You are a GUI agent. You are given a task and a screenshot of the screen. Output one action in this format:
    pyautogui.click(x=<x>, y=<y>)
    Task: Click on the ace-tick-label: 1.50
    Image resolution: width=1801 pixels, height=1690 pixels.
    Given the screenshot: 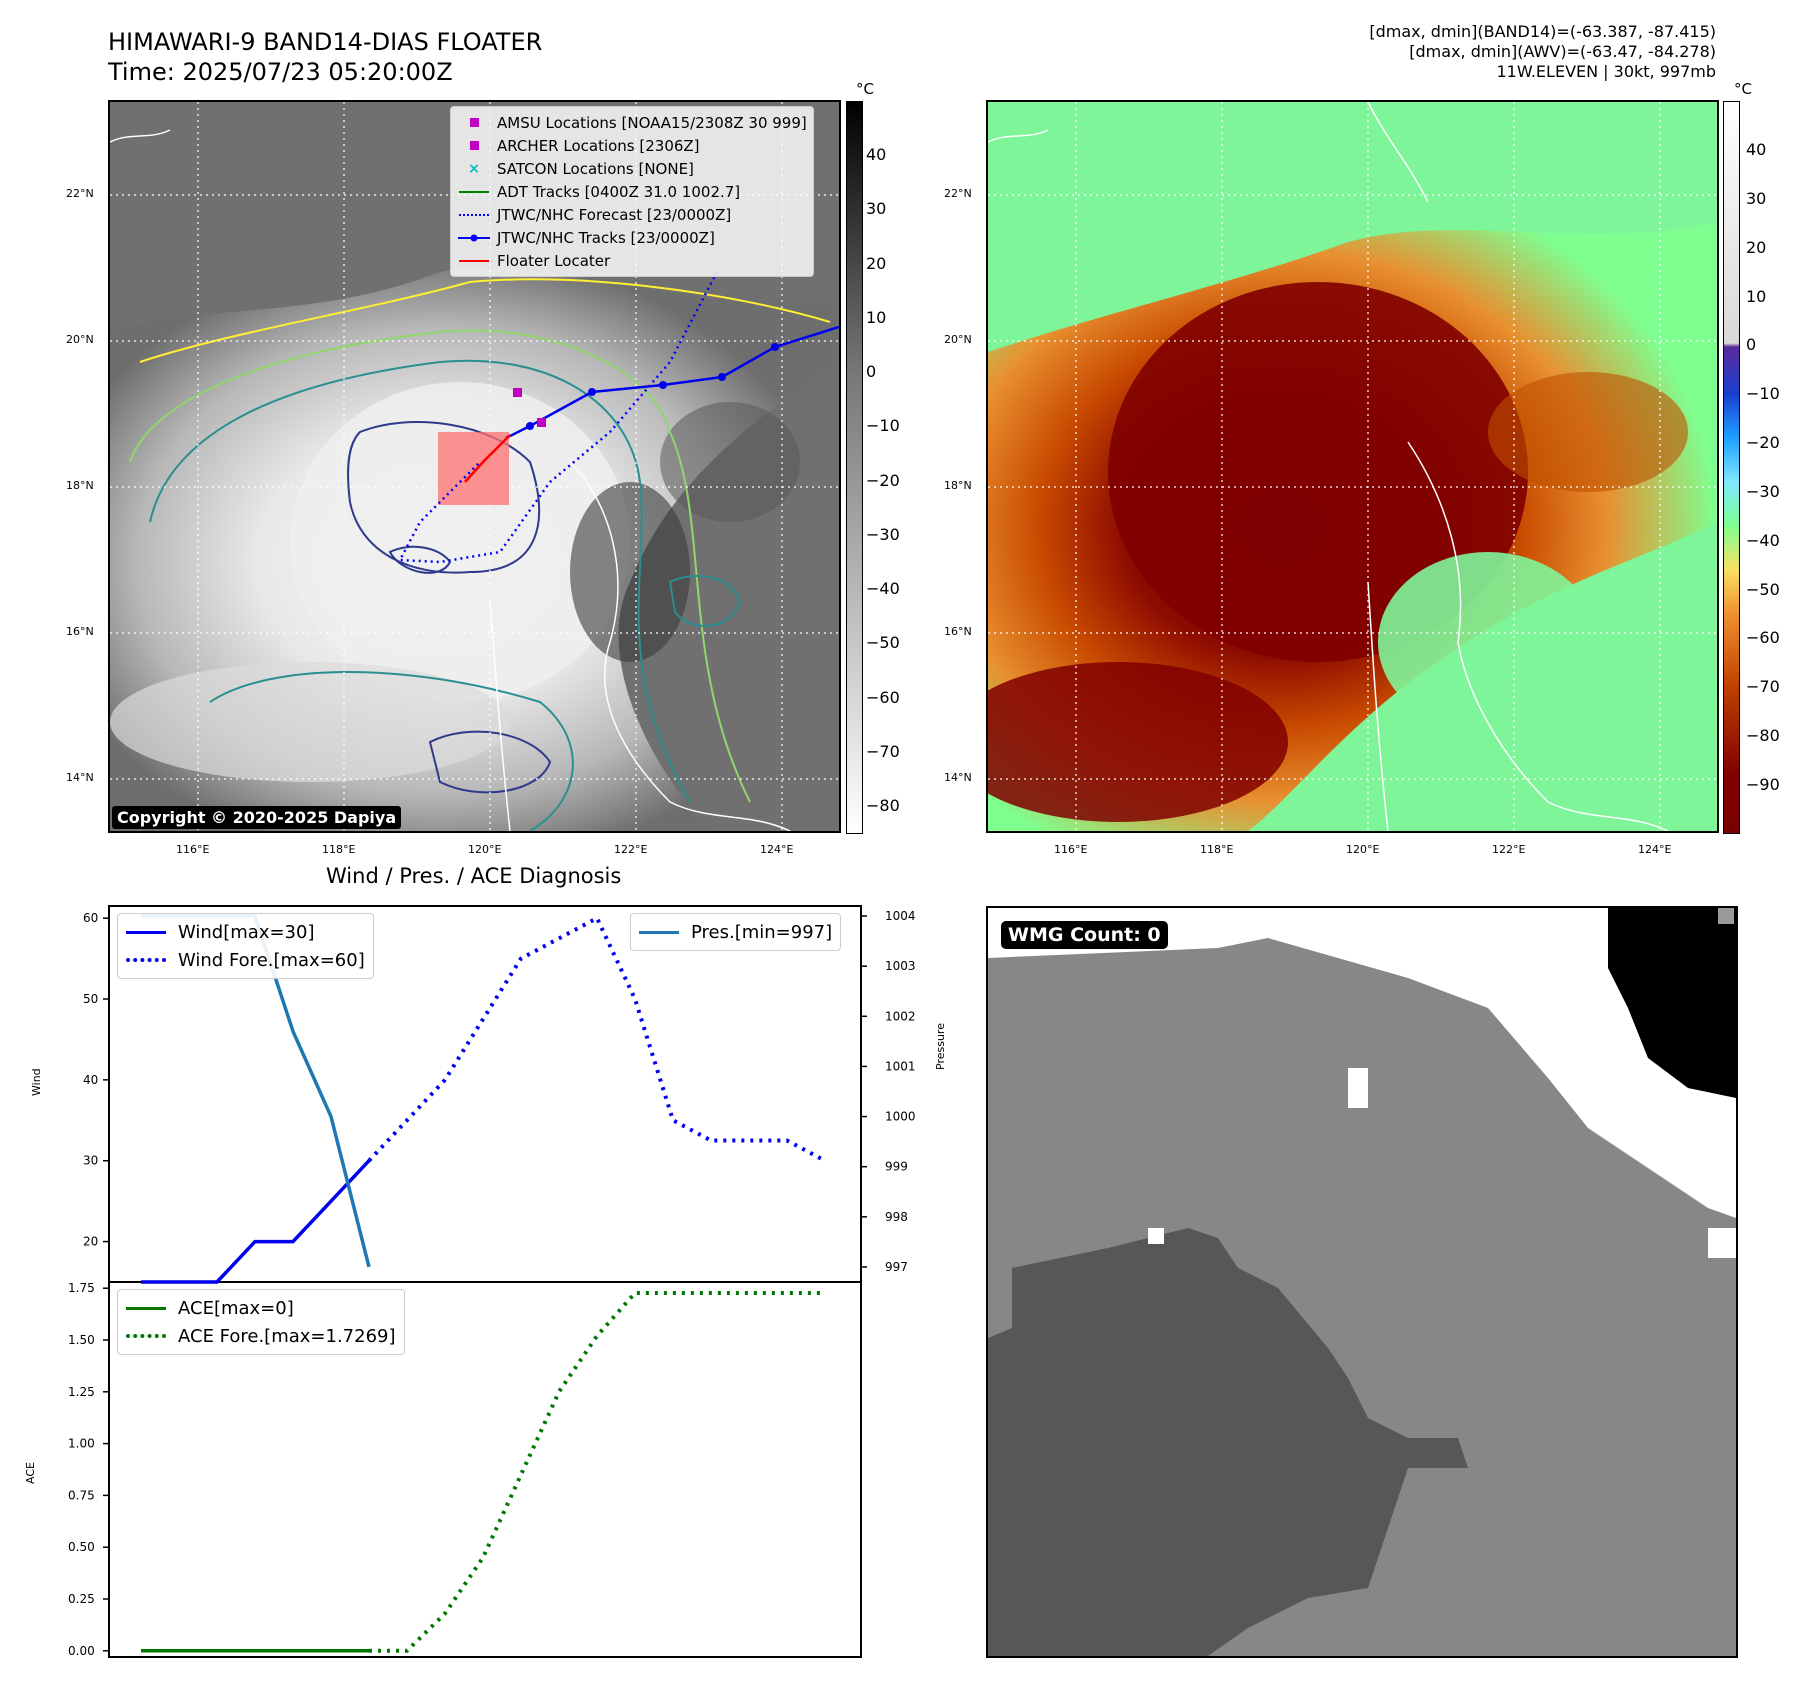 What is the action you would take?
    pyautogui.click(x=81, y=1340)
    